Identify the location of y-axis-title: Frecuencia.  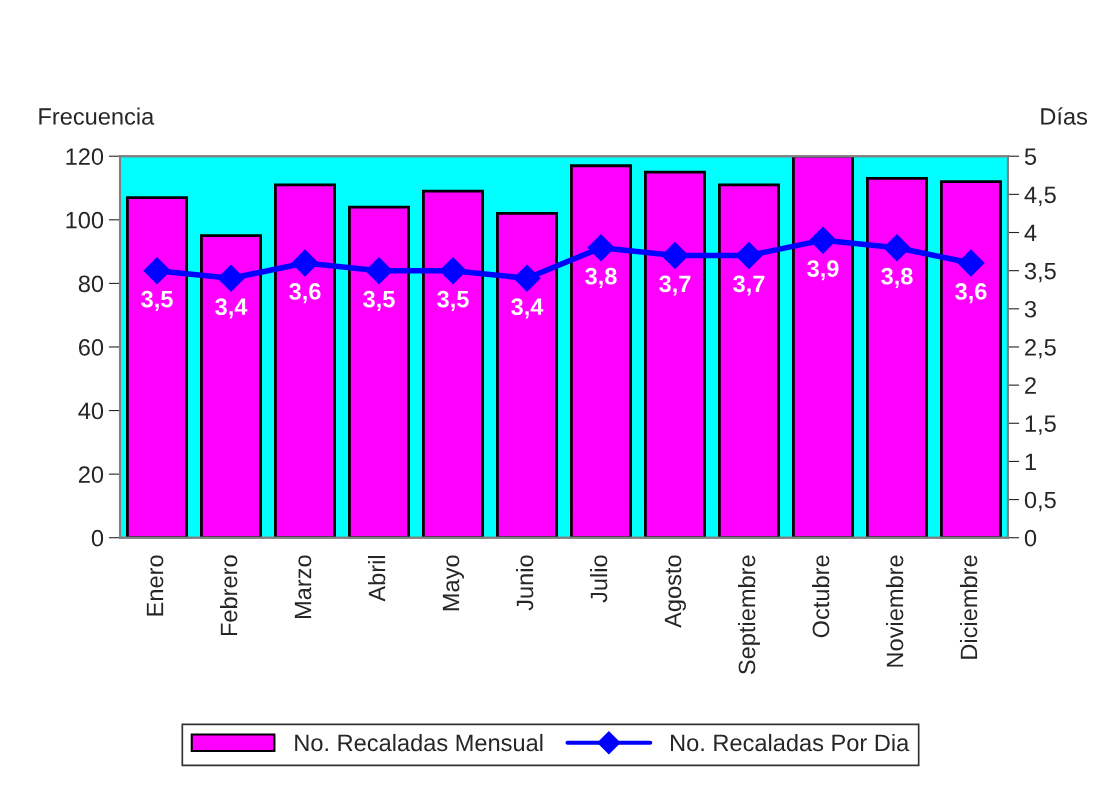
(97, 116).